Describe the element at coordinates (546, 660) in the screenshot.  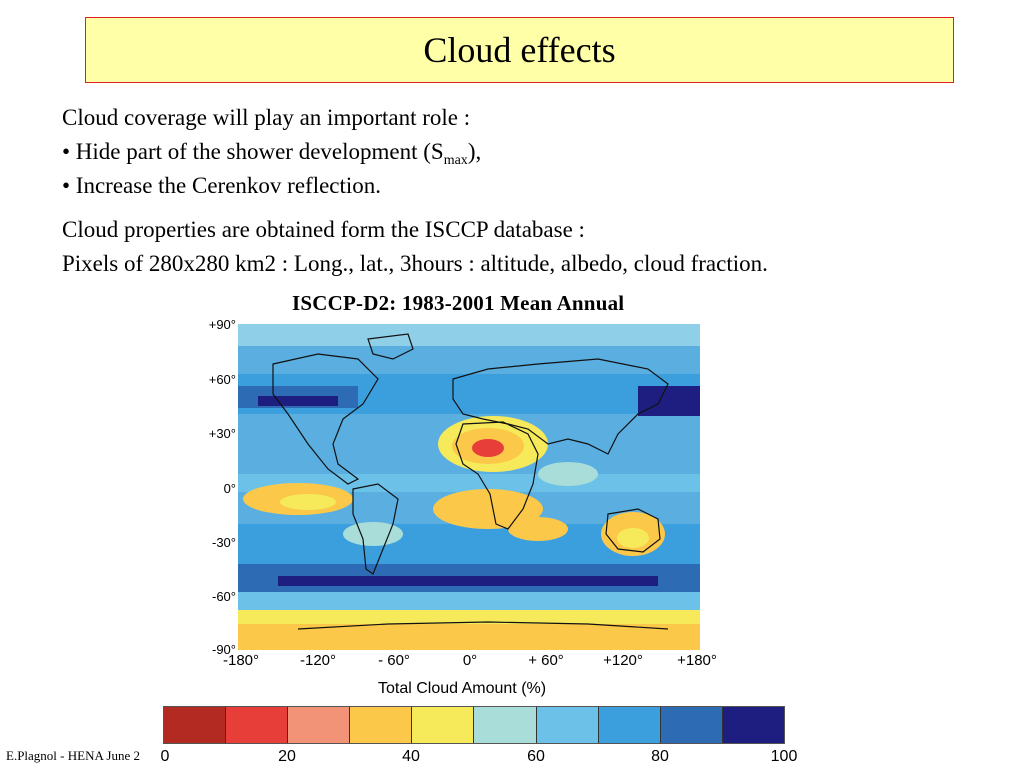
I see `lon-label-p60: + 60°` at that location.